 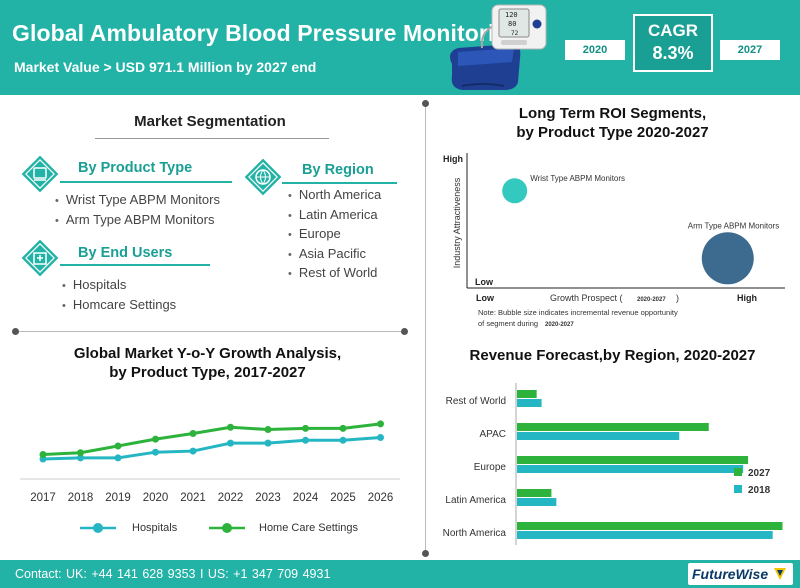 What do you see at coordinates (135, 168) in the screenshot?
I see `product-type-heading: By Product Type` at bounding box center [135, 168].